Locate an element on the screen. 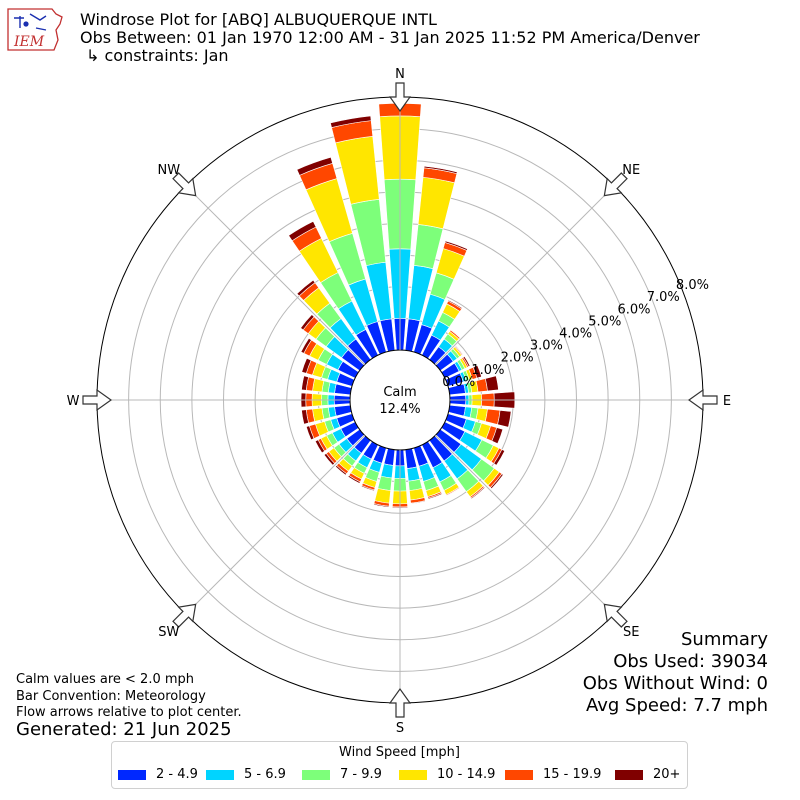 Image resolution: width=800 pixels, height=800 pixels. radial-tick-label: 3.0% is located at coordinates (546, 346).